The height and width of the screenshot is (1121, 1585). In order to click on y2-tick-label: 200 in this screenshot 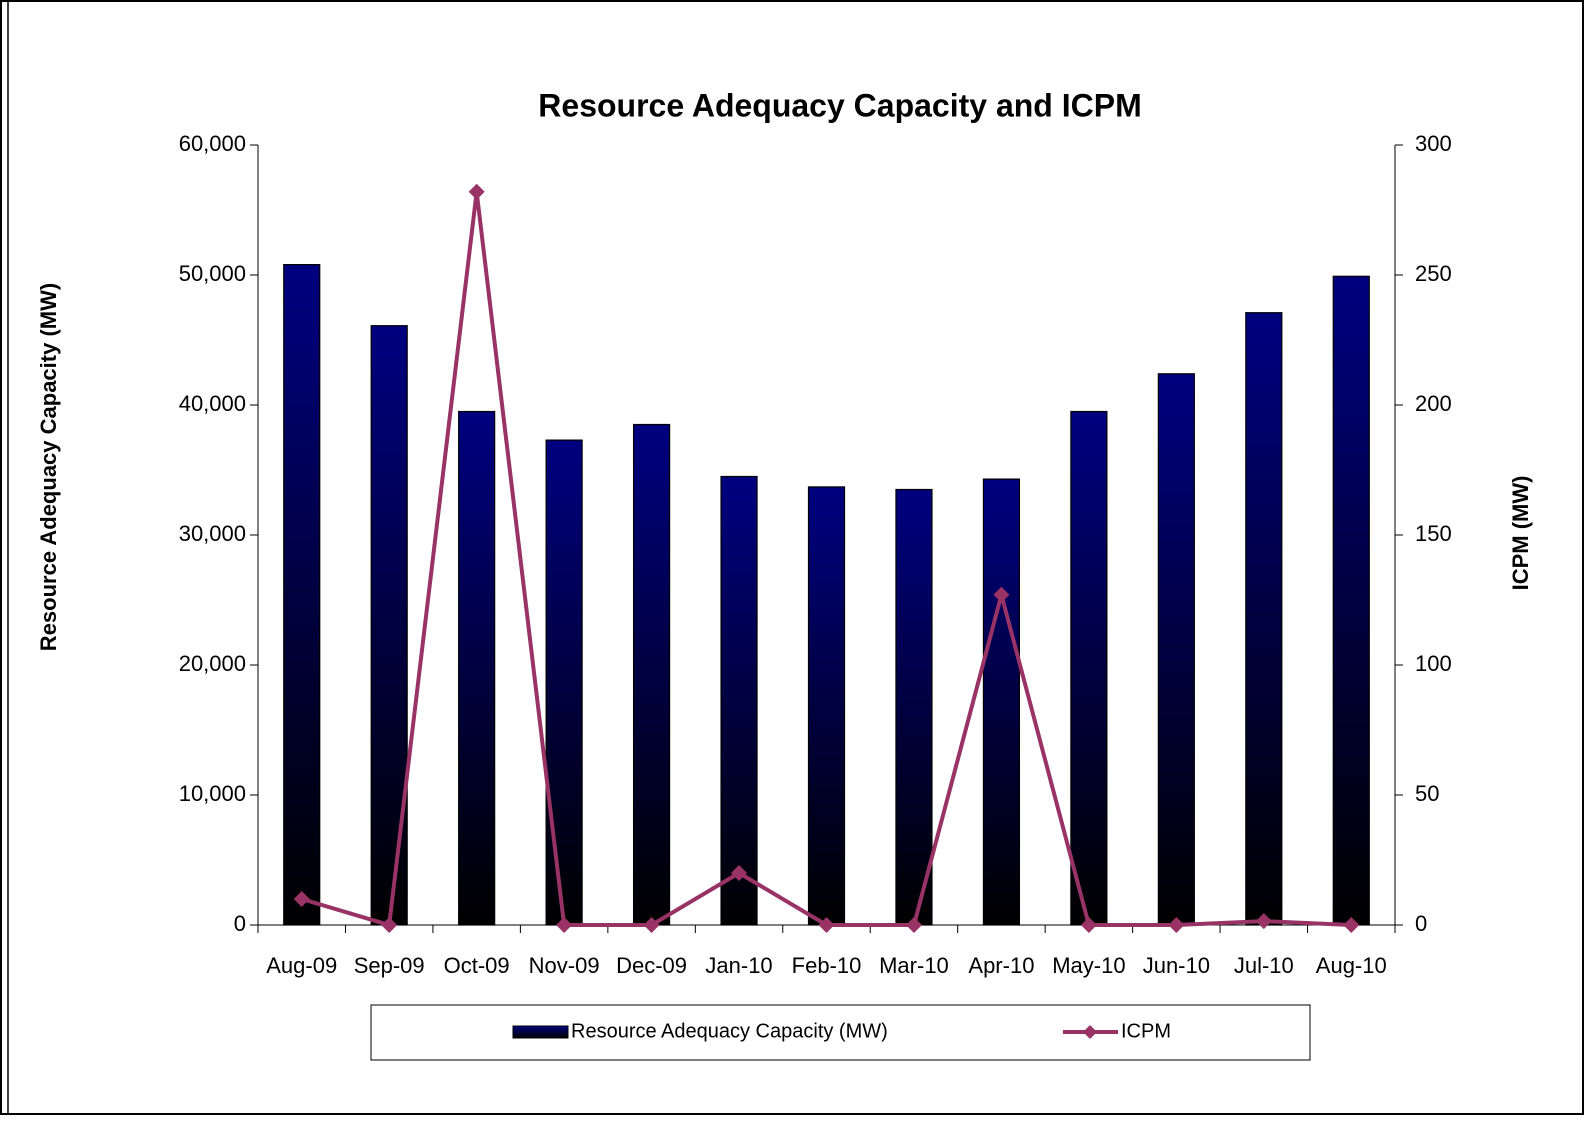, I will do `click(1433, 403)`.